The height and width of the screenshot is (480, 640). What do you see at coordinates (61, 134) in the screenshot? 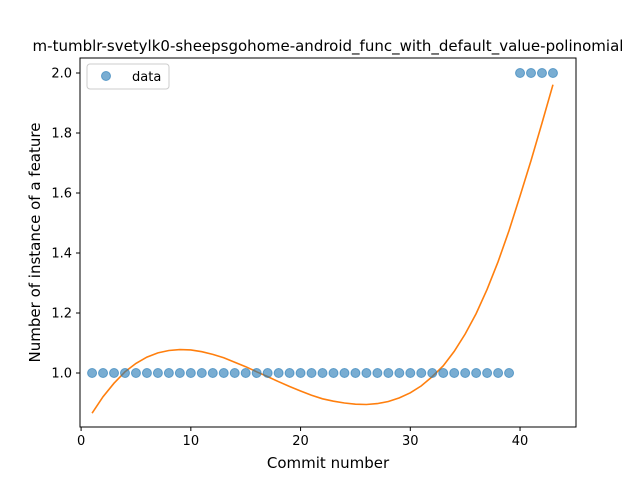
I see `y-tick-label: 1.8` at bounding box center [61, 134].